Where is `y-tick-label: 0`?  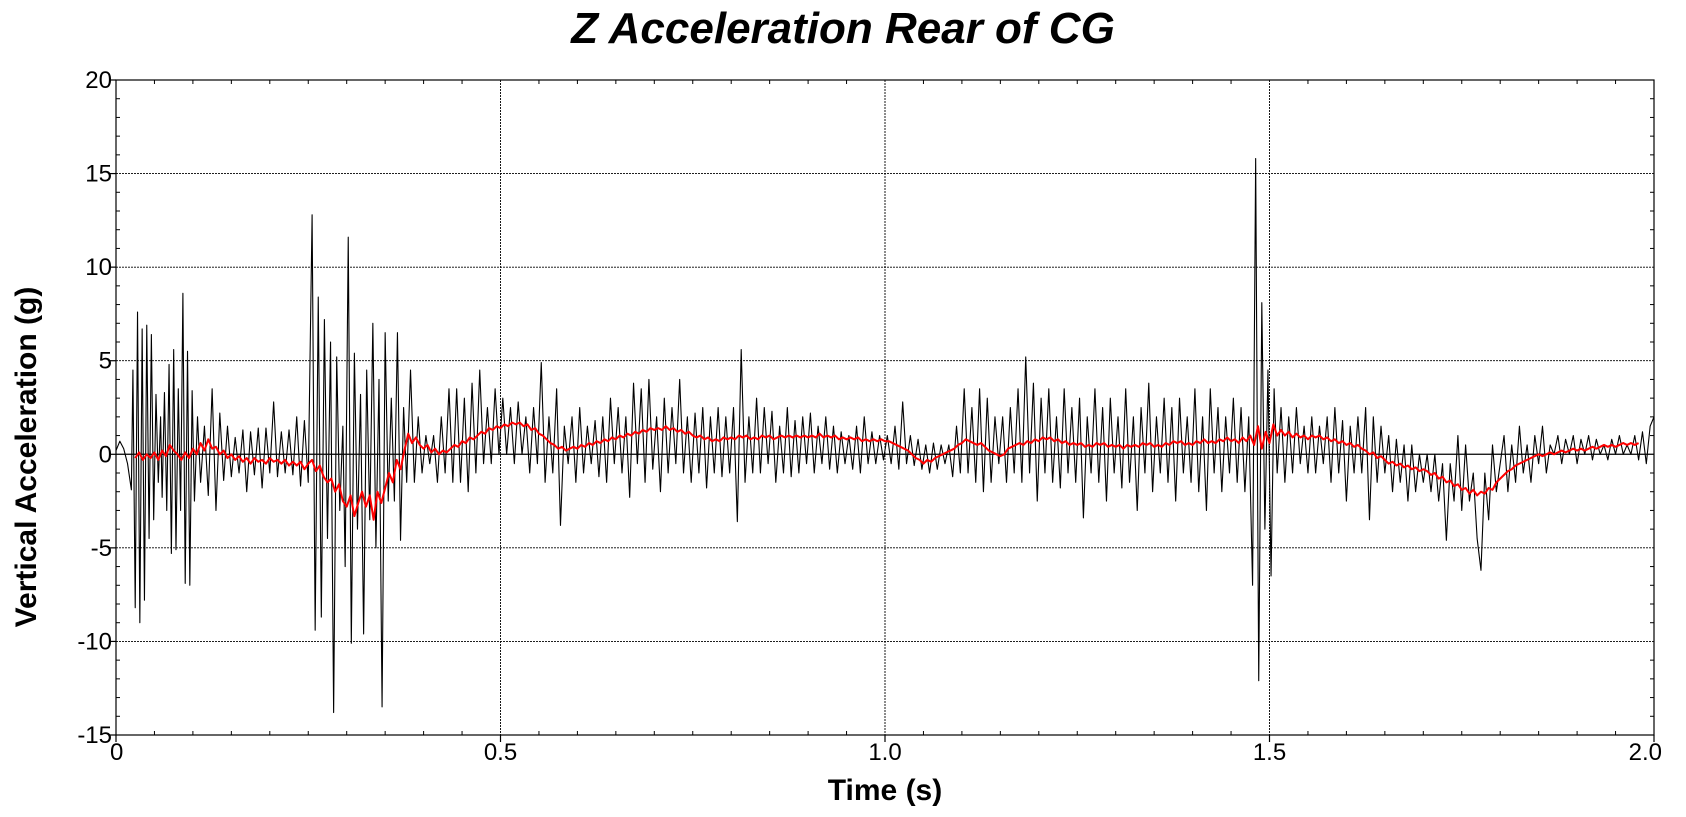
y-tick-label: 0 is located at coordinates (105, 454).